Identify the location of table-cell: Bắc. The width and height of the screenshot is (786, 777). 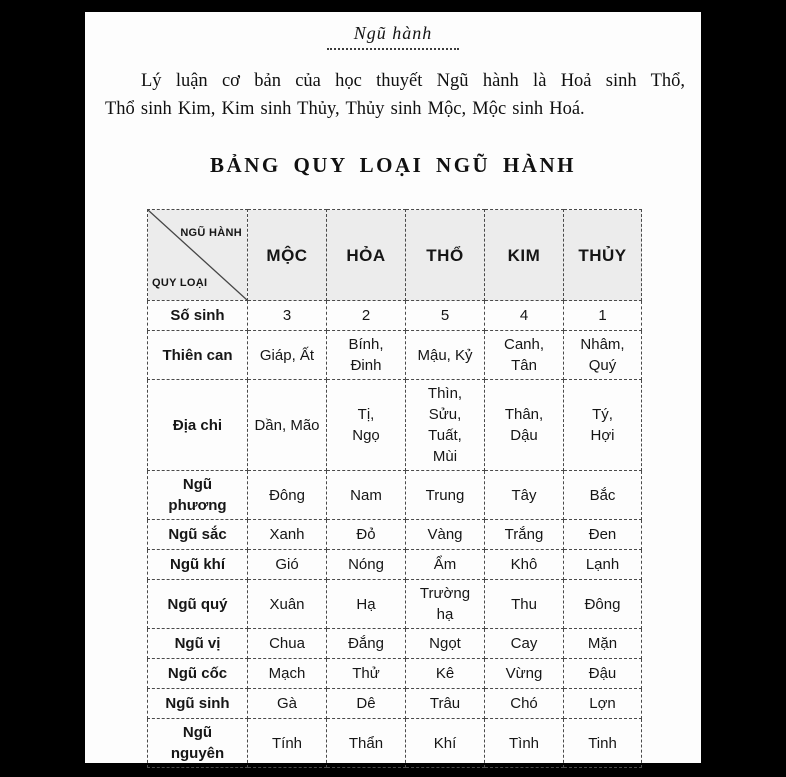
(602, 495).